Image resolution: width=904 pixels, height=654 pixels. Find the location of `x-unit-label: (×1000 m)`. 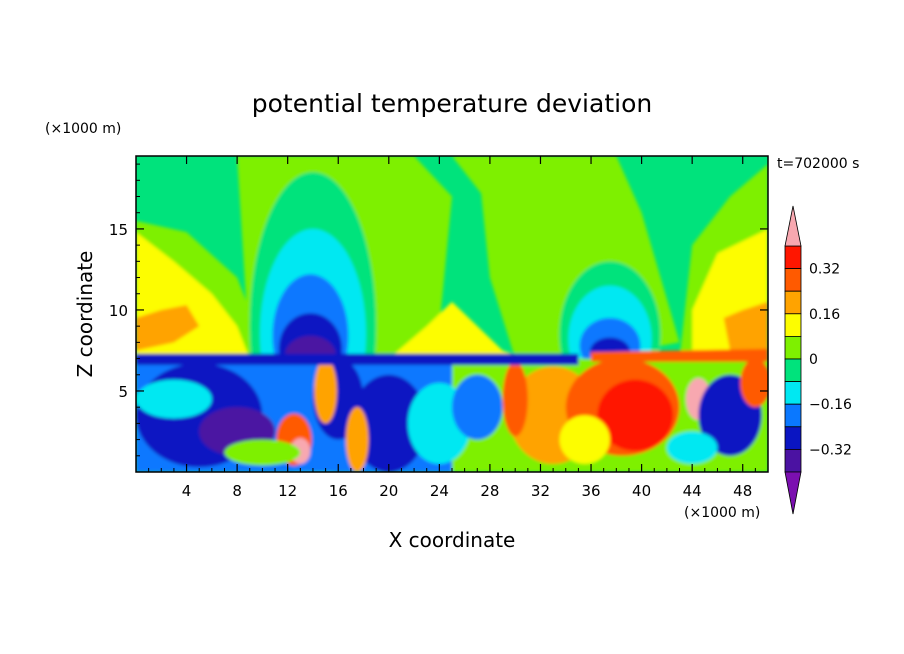

x-unit-label: (×1000 m) is located at coordinates (722, 513).